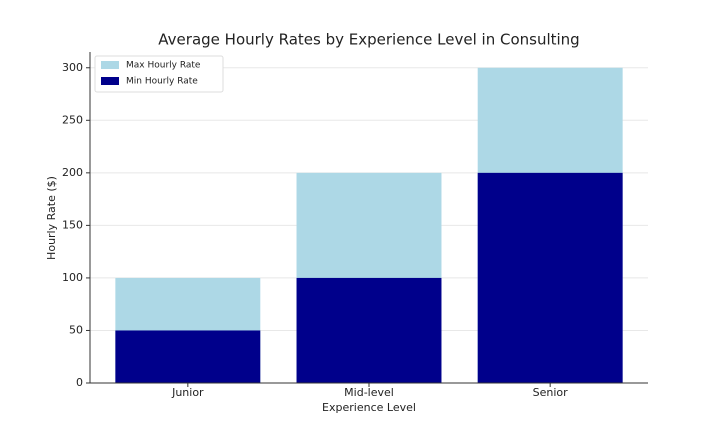 This screenshot has height=431, width=720. What do you see at coordinates (72, 172) in the screenshot?
I see `y-tick-label: 200` at bounding box center [72, 172].